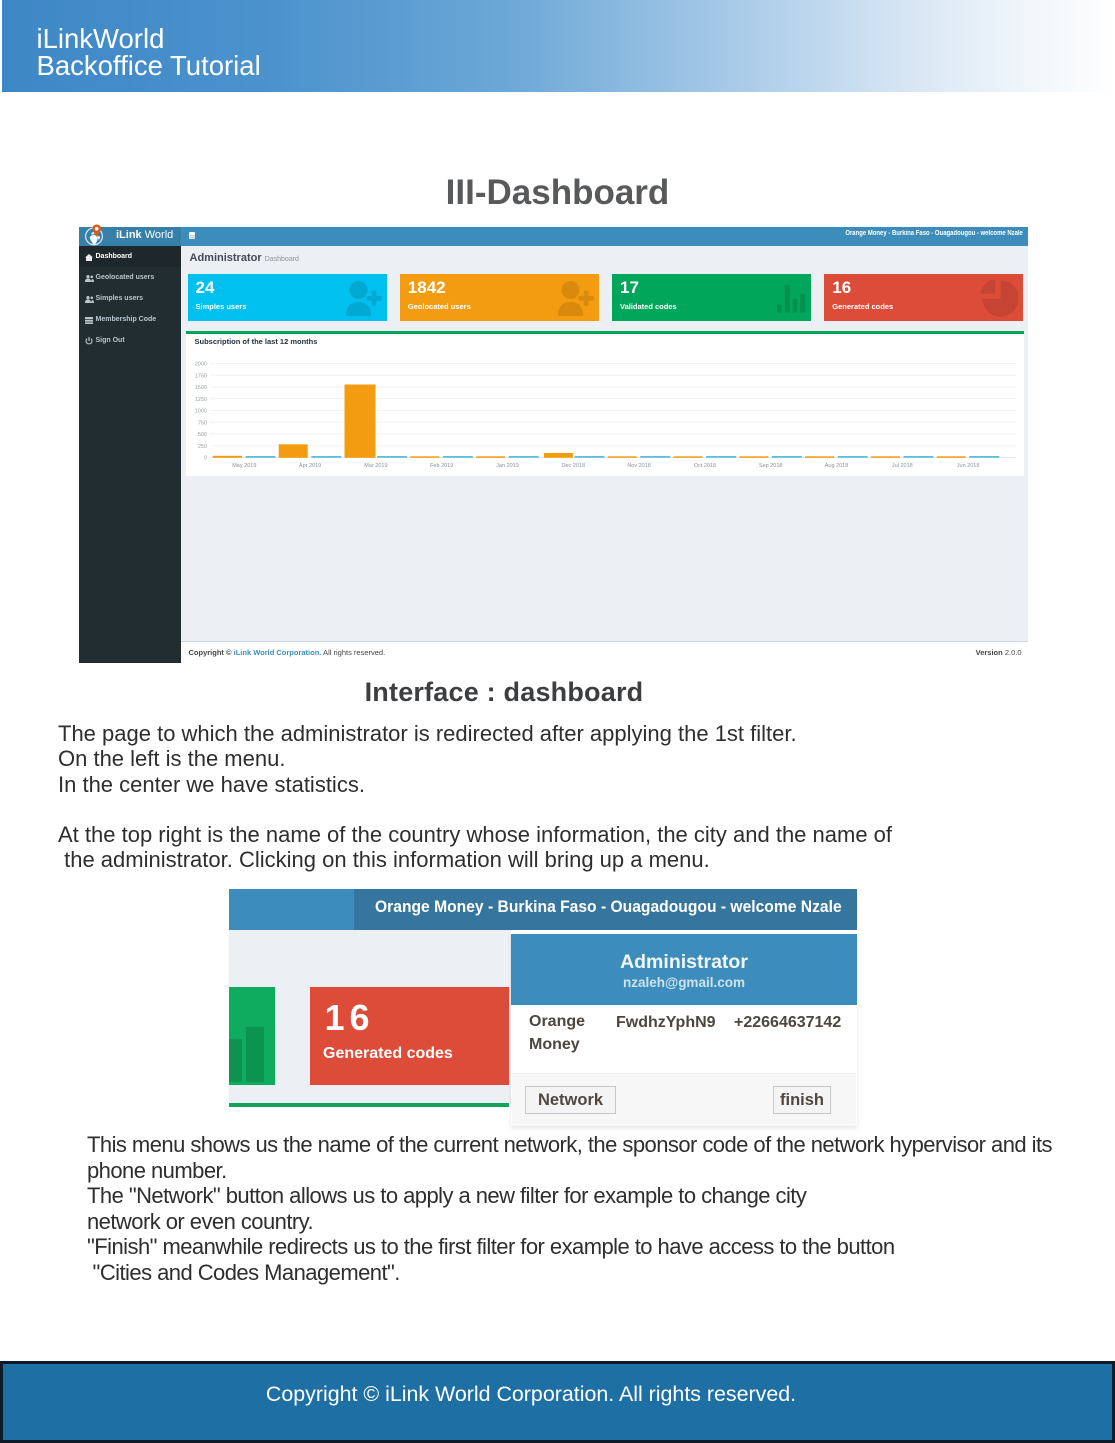 This screenshot has height=1443, width=1115. Describe the element at coordinates (375, 466) in the screenshot. I see `svg-text: Mar 2019` at that location.